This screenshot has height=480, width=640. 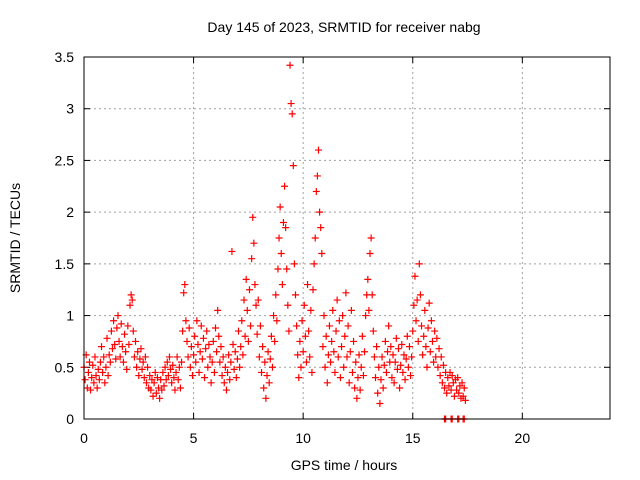 What do you see at coordinates (523, 438) in the screenshot?
I see `x-tick-label: 20` at bounding box center [523, 438].